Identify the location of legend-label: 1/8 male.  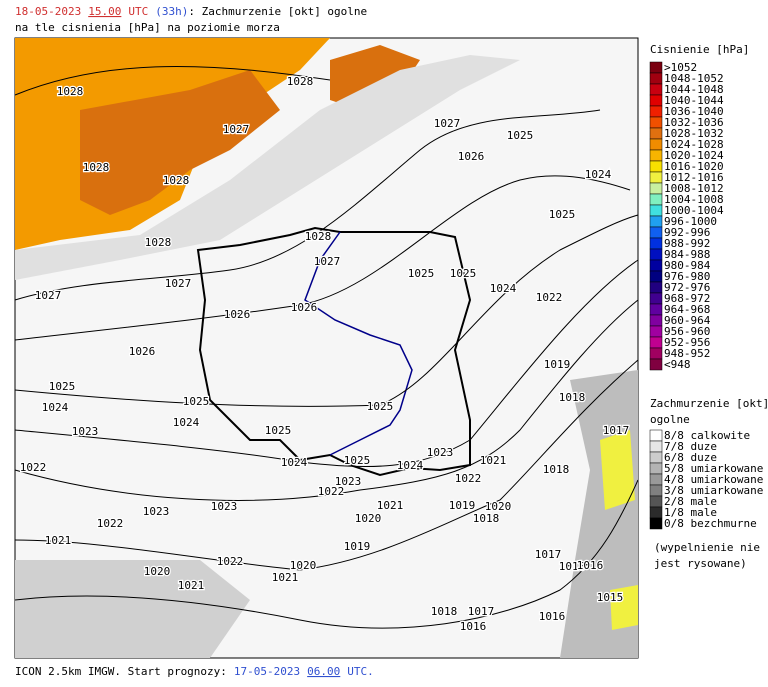
(690, 512).